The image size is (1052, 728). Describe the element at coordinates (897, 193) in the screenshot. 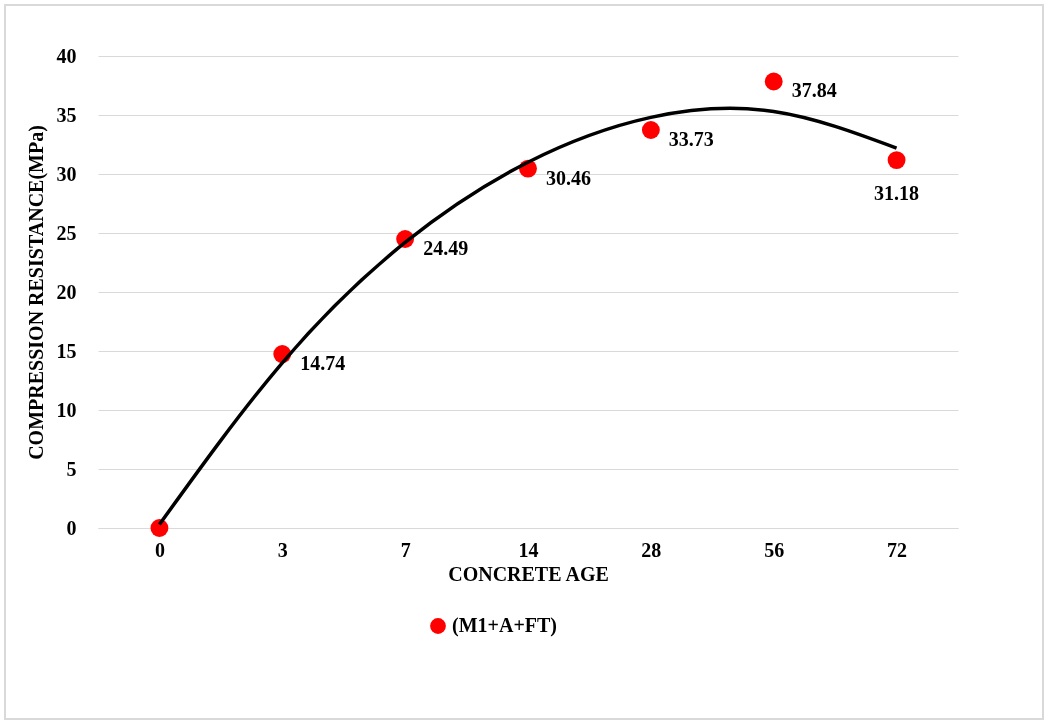

I see `data-label: 31.18` at that location.